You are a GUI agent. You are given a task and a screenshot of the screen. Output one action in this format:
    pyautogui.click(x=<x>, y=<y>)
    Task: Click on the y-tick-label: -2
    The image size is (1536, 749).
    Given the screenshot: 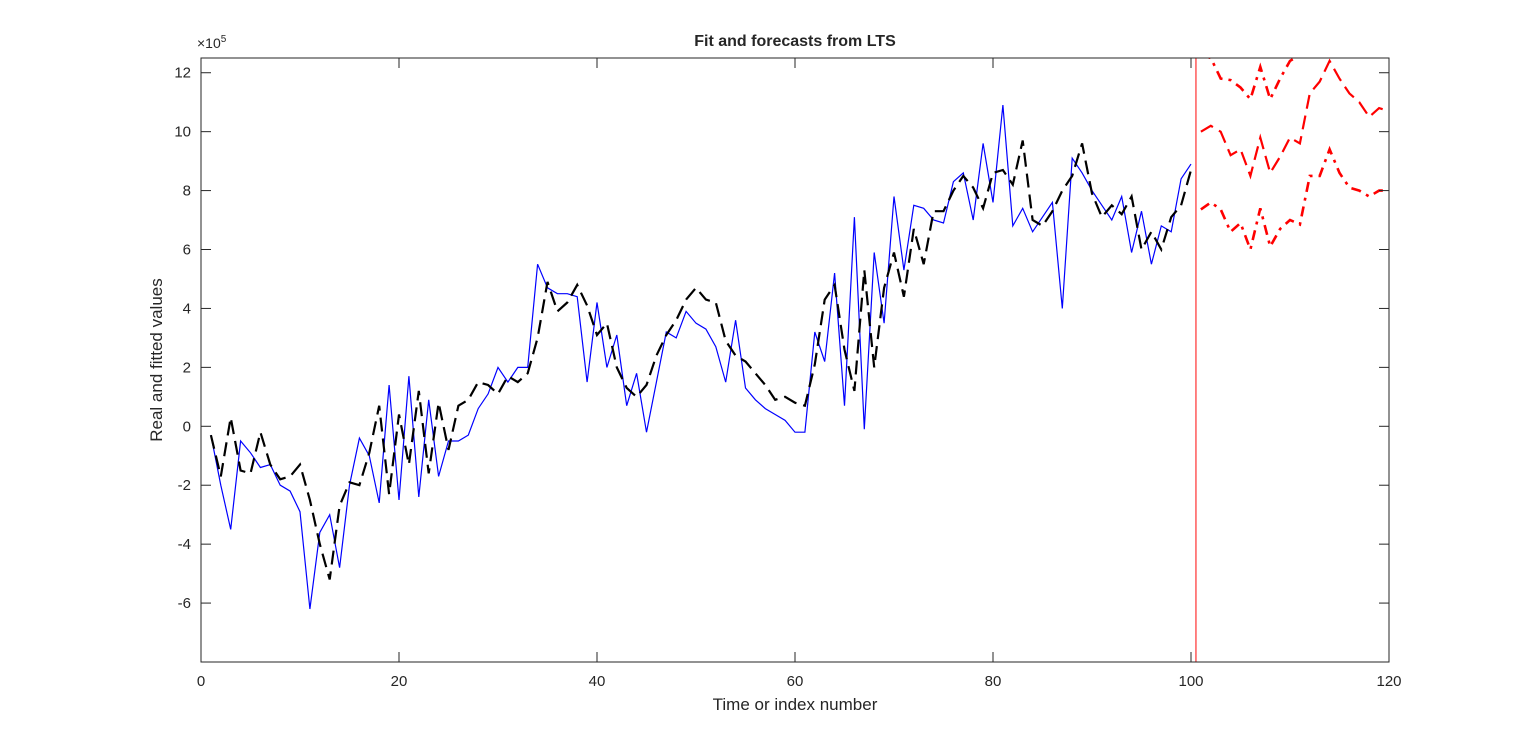 What is the action you would take?
    pyautogui.click(x=184, y=485)
    